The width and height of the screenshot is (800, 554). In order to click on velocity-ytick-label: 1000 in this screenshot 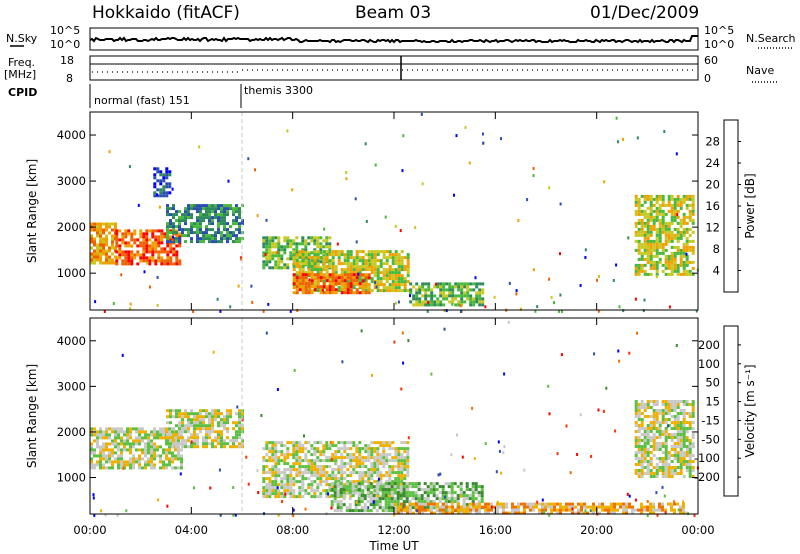, I will do `click(71, 478)`.